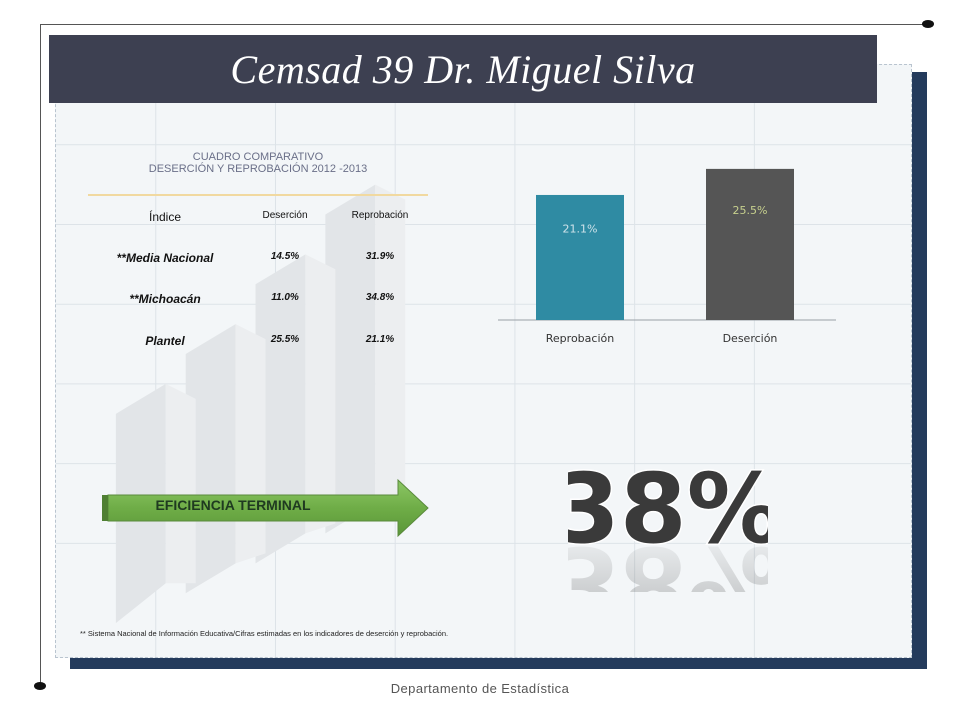 The width and height of the screenshot is (960, 720). I want to click on column-header-desercion: Deserción, so click(285, 215).